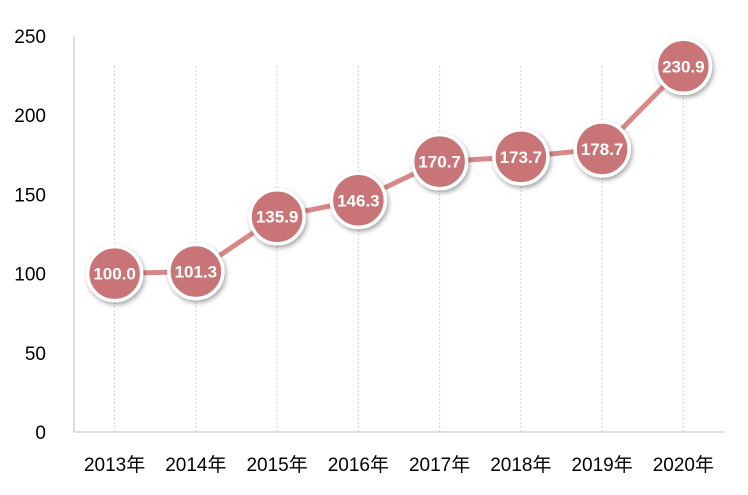 The width and height of the screenshot is (748, 495). I want to click on x-tick-label: 2017年, so click(439, 465).